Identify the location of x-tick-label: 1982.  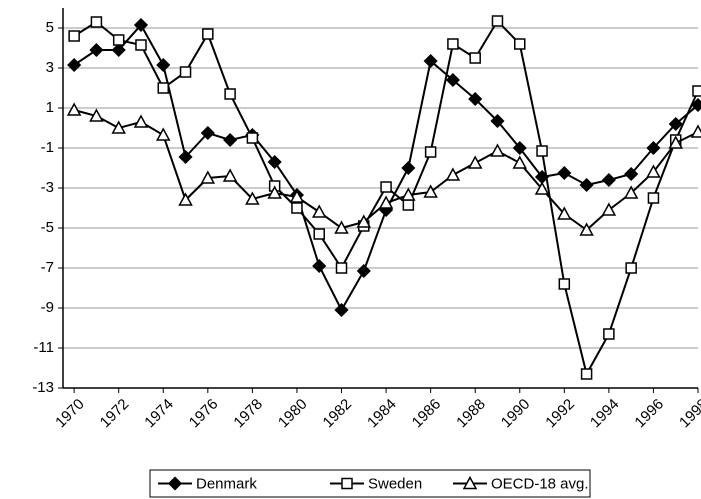
(338, 414).